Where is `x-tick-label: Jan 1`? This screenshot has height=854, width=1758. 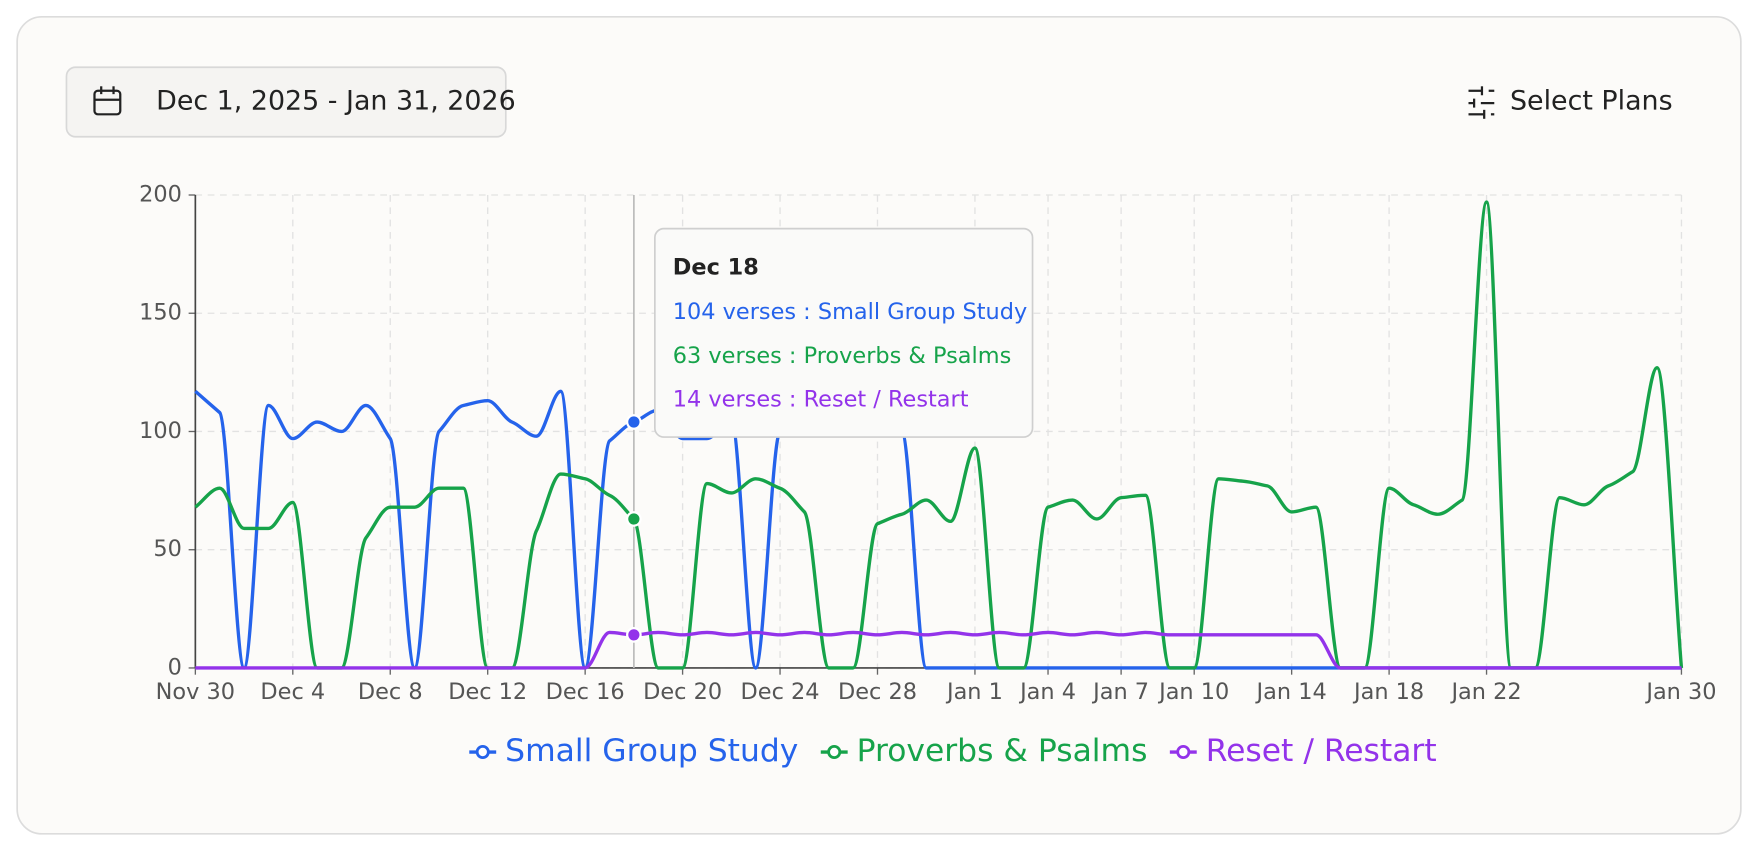
x-tick-label: Jan 1 is located at coordinates (974, 692).